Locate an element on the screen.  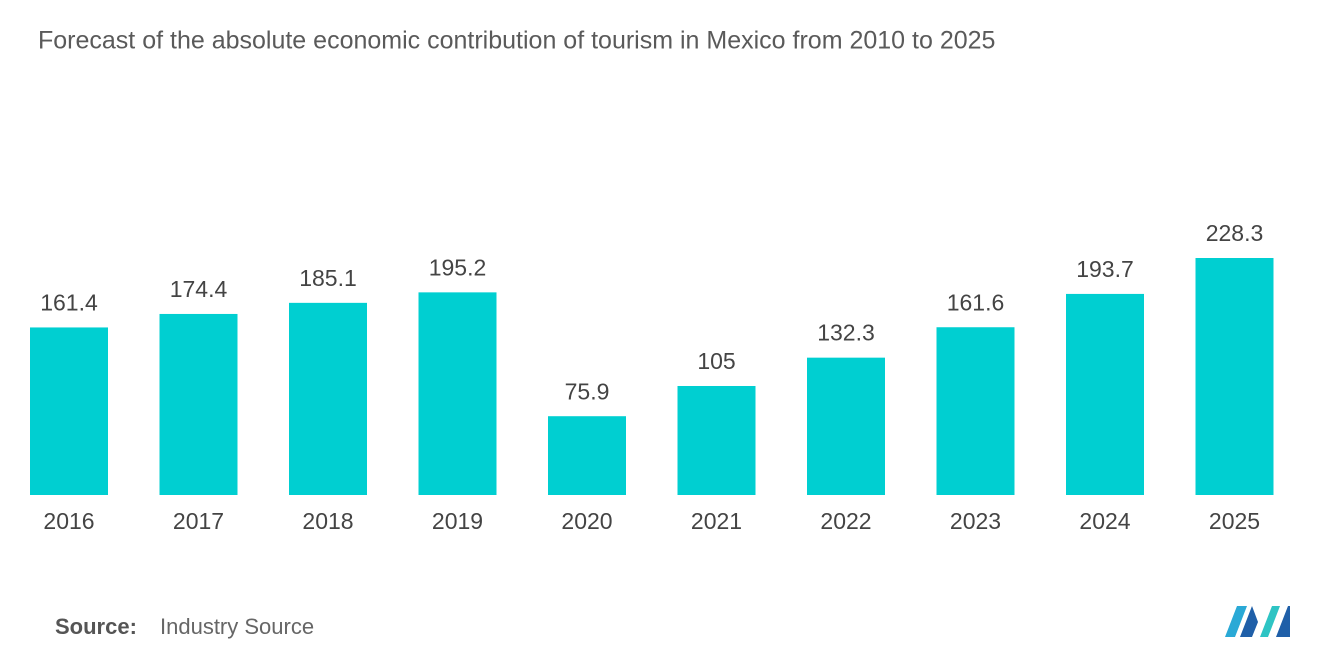
x-tick-label: 2016 is located at coordinates (68, 521).